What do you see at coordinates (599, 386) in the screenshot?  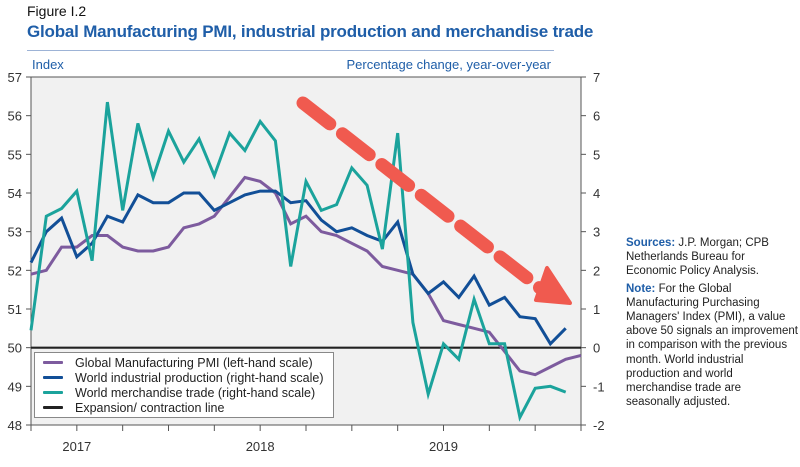 I see `right-y-tick-label: -1` at bounding box center [599, 386].